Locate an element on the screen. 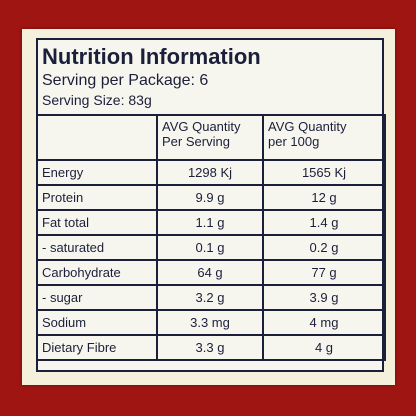 Image resolution: width=416 pixels, height=416 pixels. nutrient-value: 1298 Kj is located at coordinates (210, 172).